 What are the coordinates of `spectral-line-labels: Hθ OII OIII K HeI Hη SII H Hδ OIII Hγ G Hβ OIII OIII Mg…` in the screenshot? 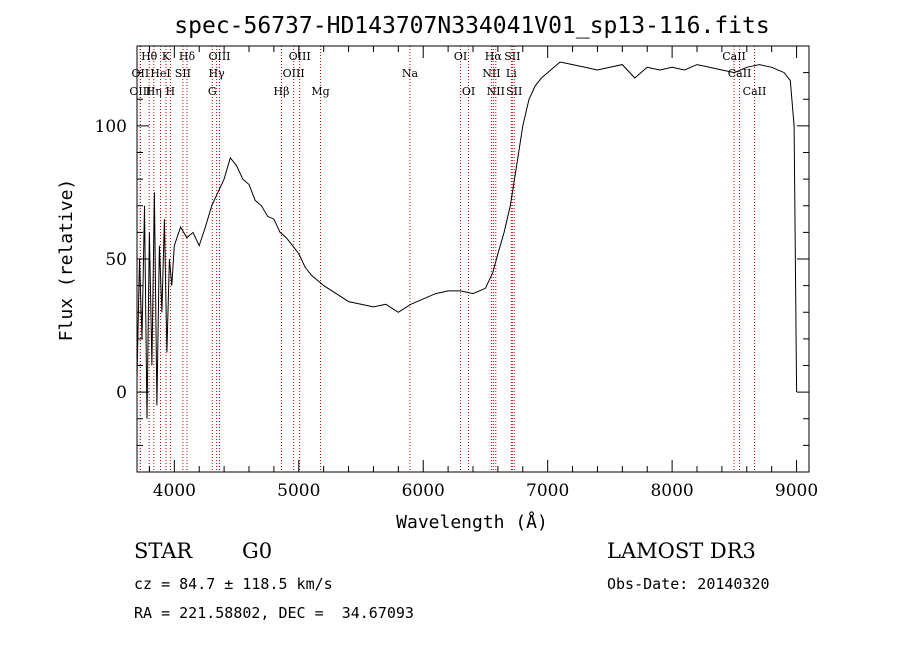 It's located at (447, 74).